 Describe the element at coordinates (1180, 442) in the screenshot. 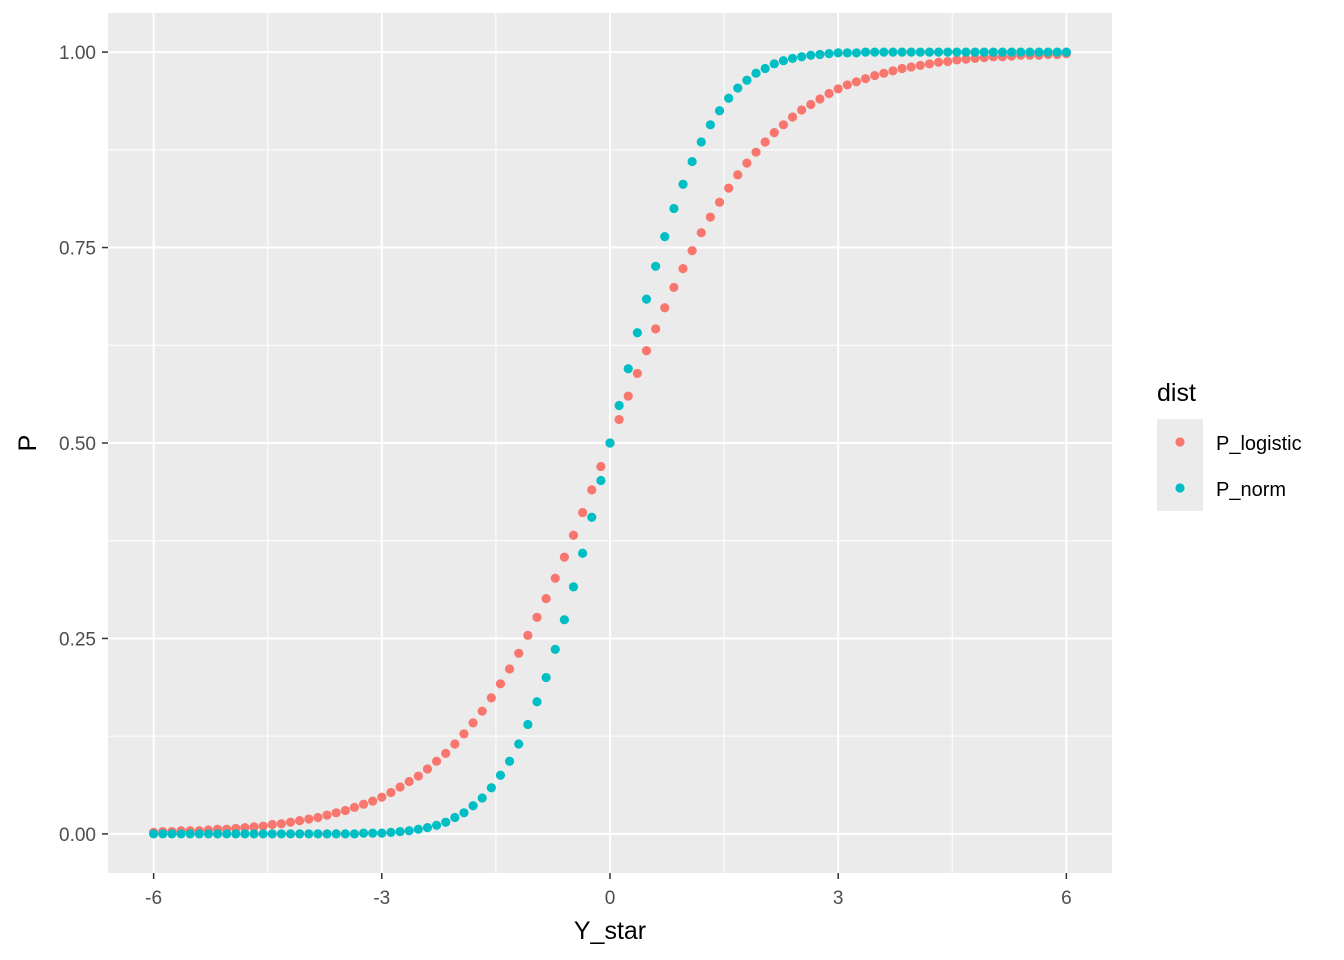

I see `legend-key-P_logistic` at that location.